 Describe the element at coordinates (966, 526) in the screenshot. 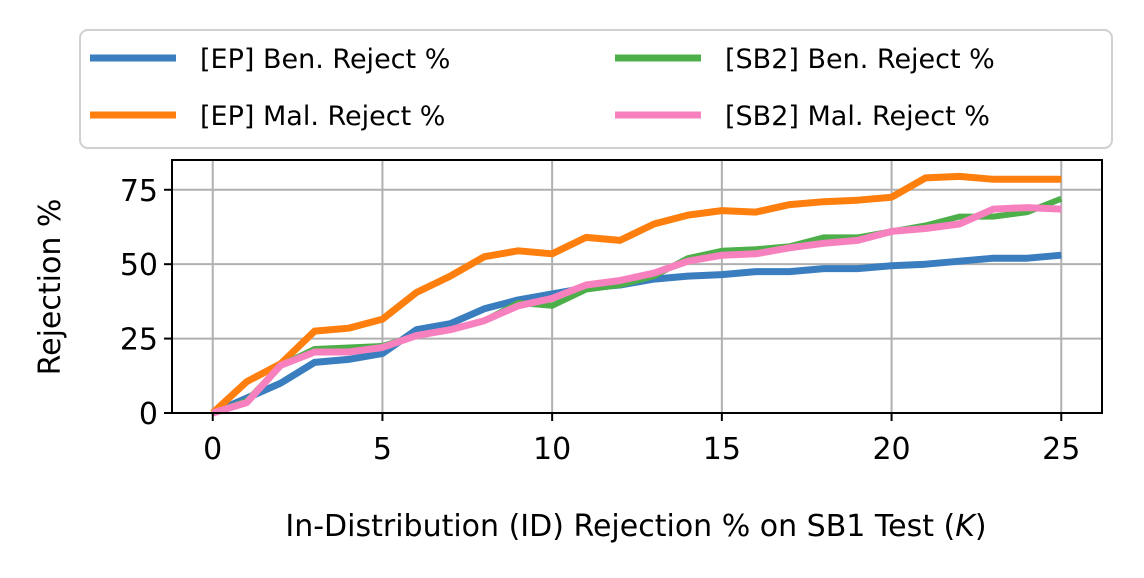

I see `x-axis-label-italic: K` at that location.